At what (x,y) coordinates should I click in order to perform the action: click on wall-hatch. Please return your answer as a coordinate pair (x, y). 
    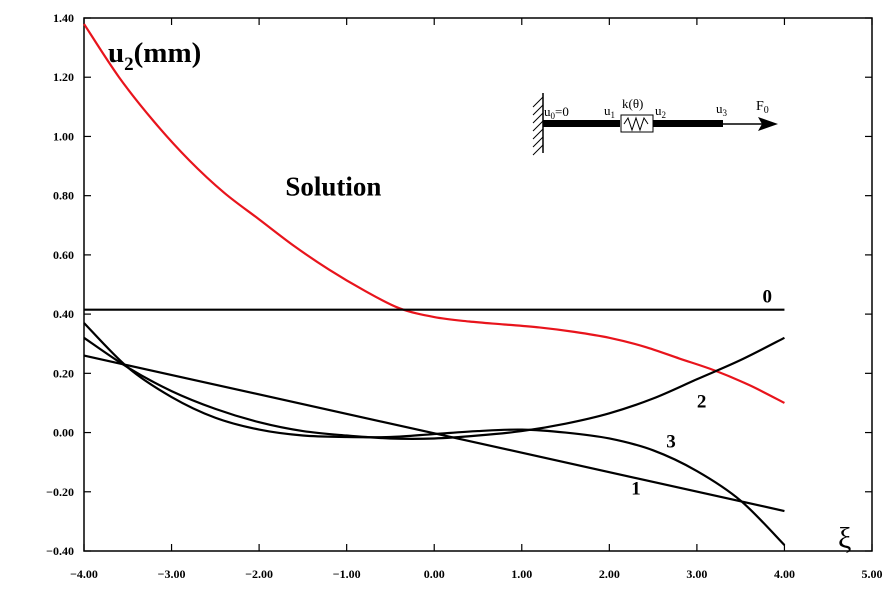
    Looking at the image, I should click on (538, 126).